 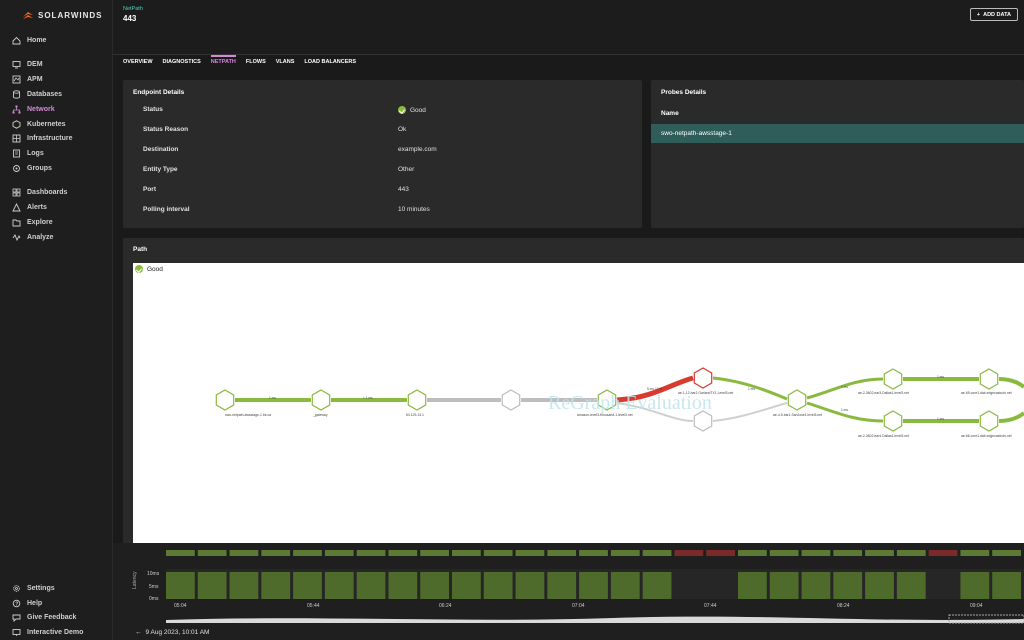 I want to click on sidebar-item-settings: Settings, so click(x=33, y=588).